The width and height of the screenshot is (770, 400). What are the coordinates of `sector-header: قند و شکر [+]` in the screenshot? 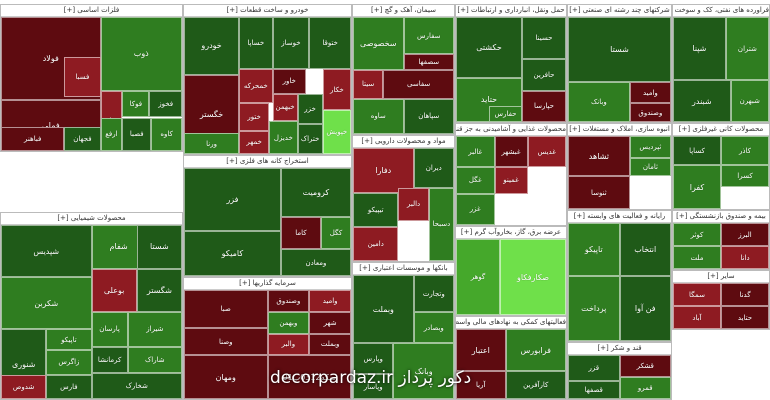 It's located at (619, 349).